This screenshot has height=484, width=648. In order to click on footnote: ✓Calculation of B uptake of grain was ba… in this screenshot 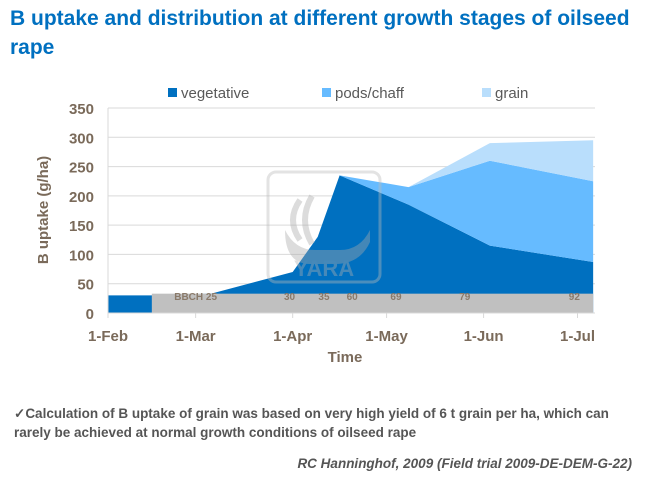, I will do `click(331, 423)`.